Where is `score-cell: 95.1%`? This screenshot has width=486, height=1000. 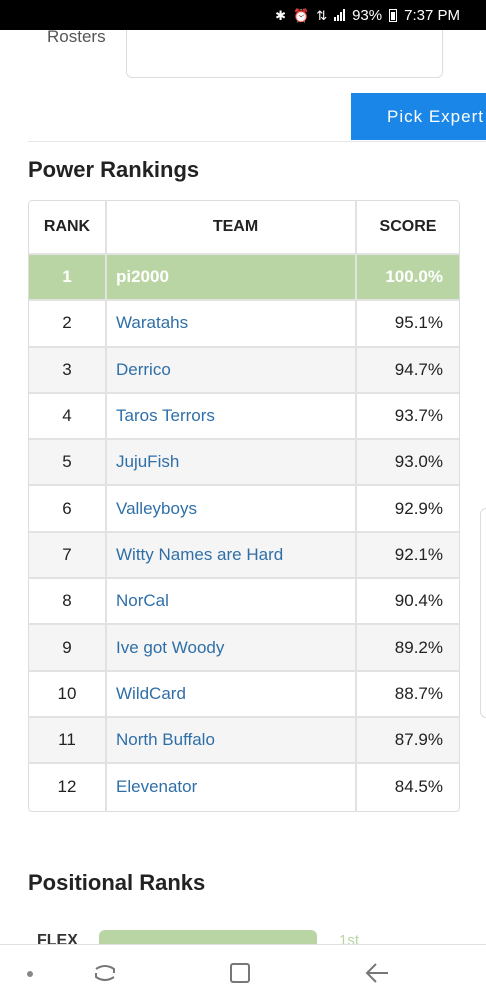
score-cell: 95.1% is located at coordinates (418, 323).